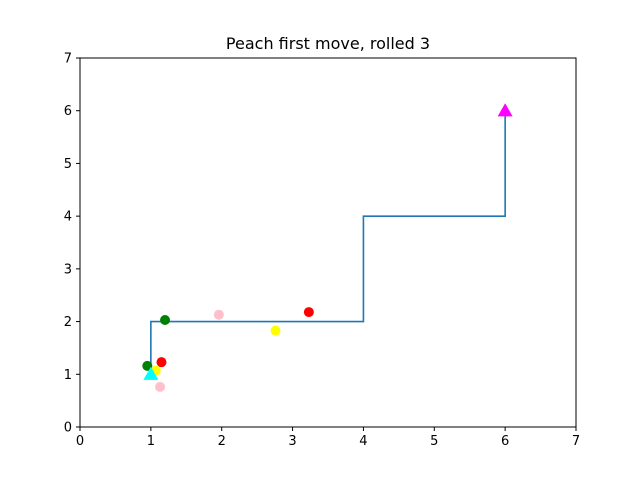 This screenshot has height=480, width=640. I want to click on chart-title: Peach first move, rolled 3, so click(328, 43).